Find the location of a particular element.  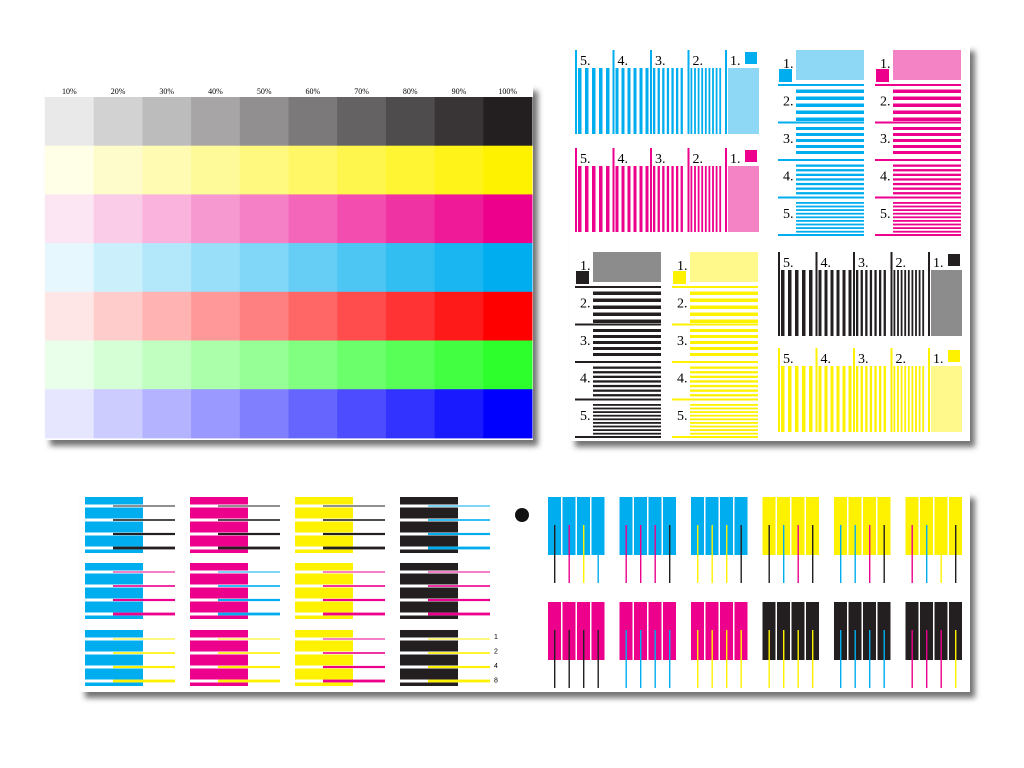

scale-label: 1 is located at coordinates (496, 637).